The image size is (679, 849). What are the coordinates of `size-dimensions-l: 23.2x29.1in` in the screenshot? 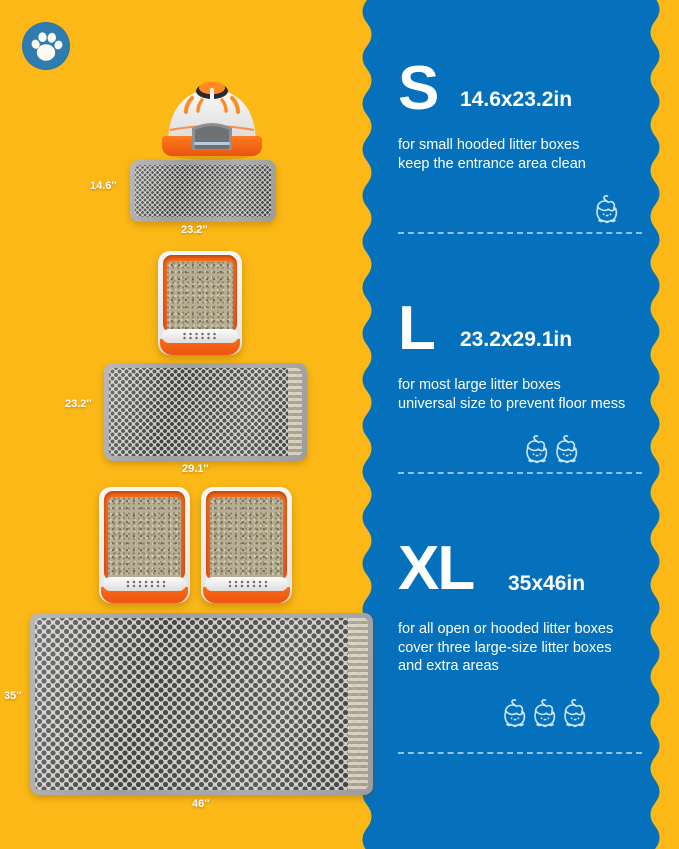 It's located at (516, 339).